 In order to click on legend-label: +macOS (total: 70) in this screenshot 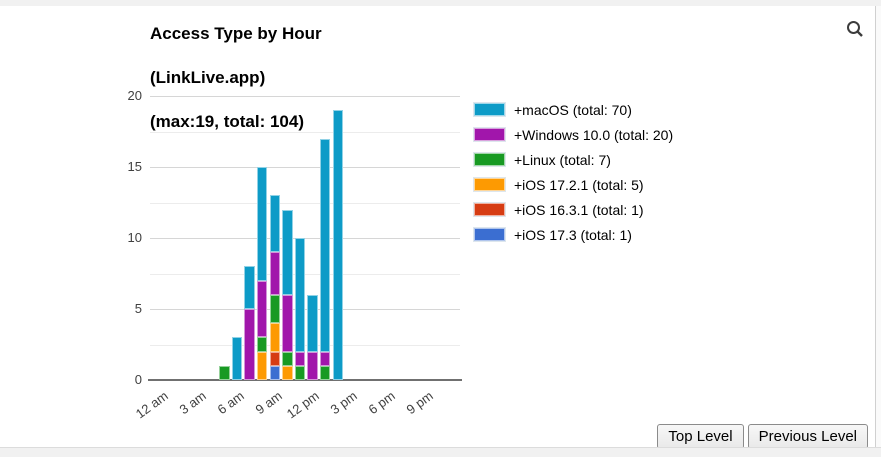, I will do `click(573, 109)`.